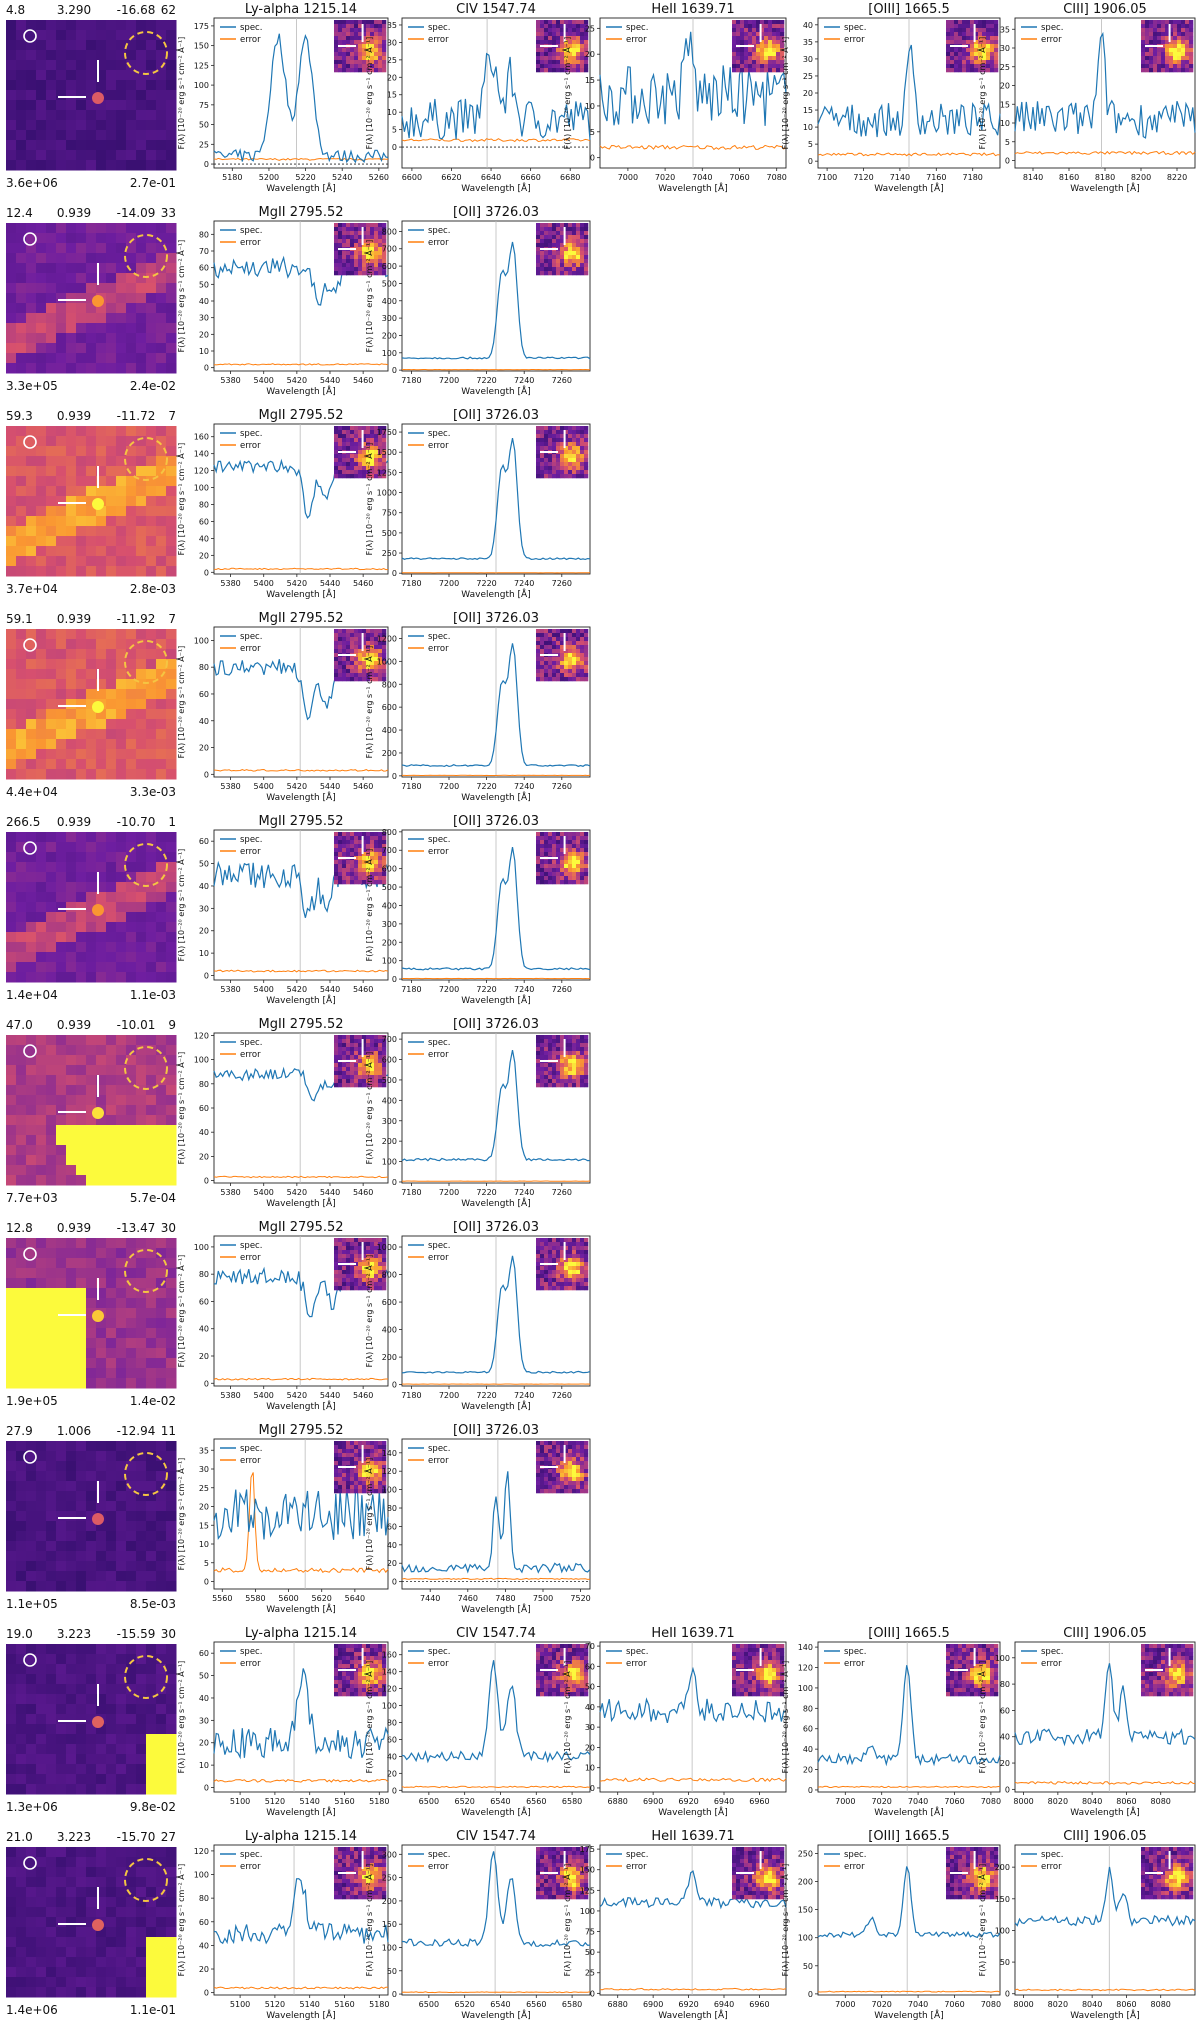 This screenshot has height=2032, width=1200. What do you see at coordinates (451, 177) in the screenshot?
I see `x-tick-label: 6620` at bounding box center [451, 177].